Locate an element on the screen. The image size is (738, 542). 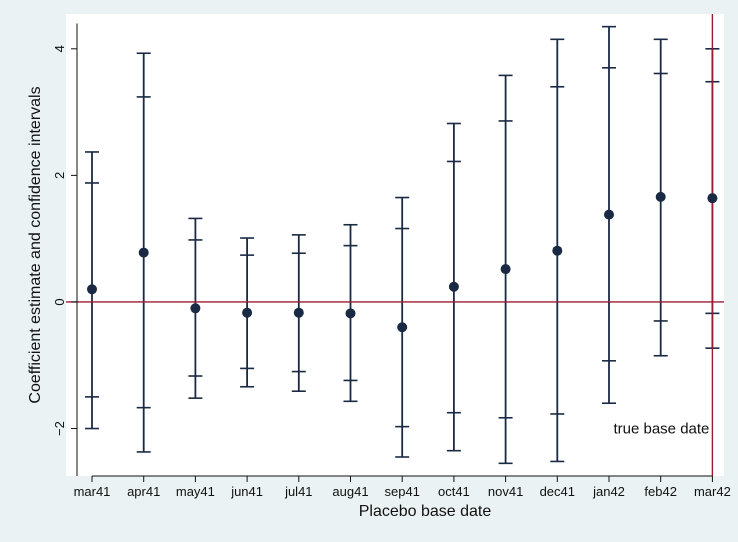
x-tick-label: dec41 is located at coordinates (557, 491).